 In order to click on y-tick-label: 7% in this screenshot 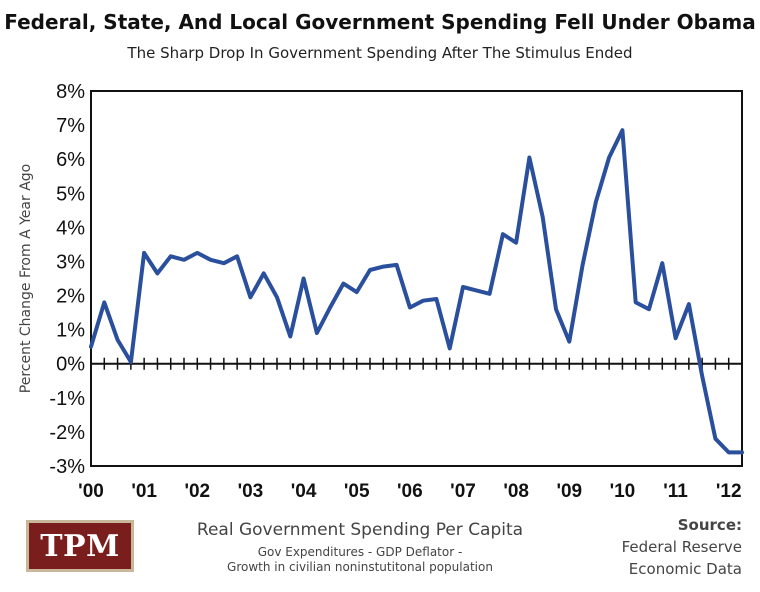, I will do `click(70, 126)`.